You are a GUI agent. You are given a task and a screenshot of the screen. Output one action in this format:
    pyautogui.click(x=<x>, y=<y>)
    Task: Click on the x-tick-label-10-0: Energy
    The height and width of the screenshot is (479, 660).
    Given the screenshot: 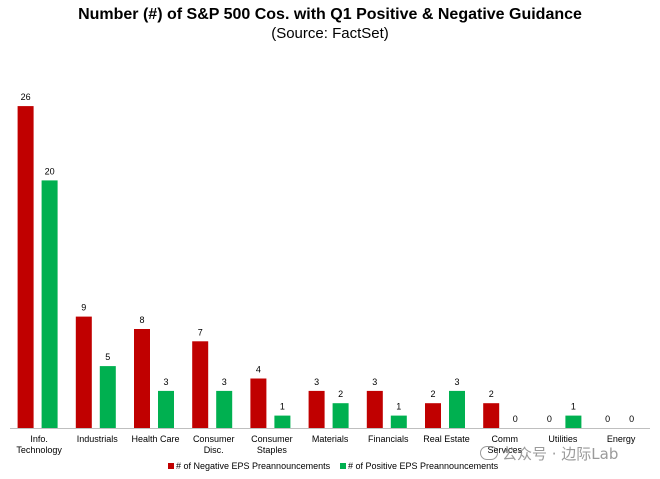 What is the action you would take?
    pyautogui.click(x=621, y=439)
    